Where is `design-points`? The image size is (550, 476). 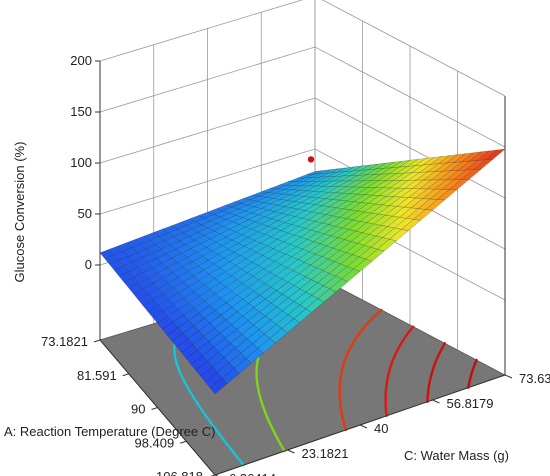 design-points is located at coordinates (311, 159).